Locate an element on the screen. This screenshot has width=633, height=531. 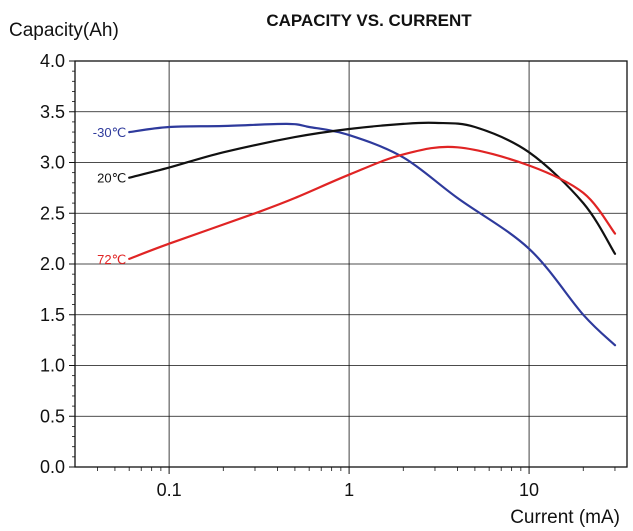
y-axis-label: Capacity(Ah) is located at coordinates (64, 30).